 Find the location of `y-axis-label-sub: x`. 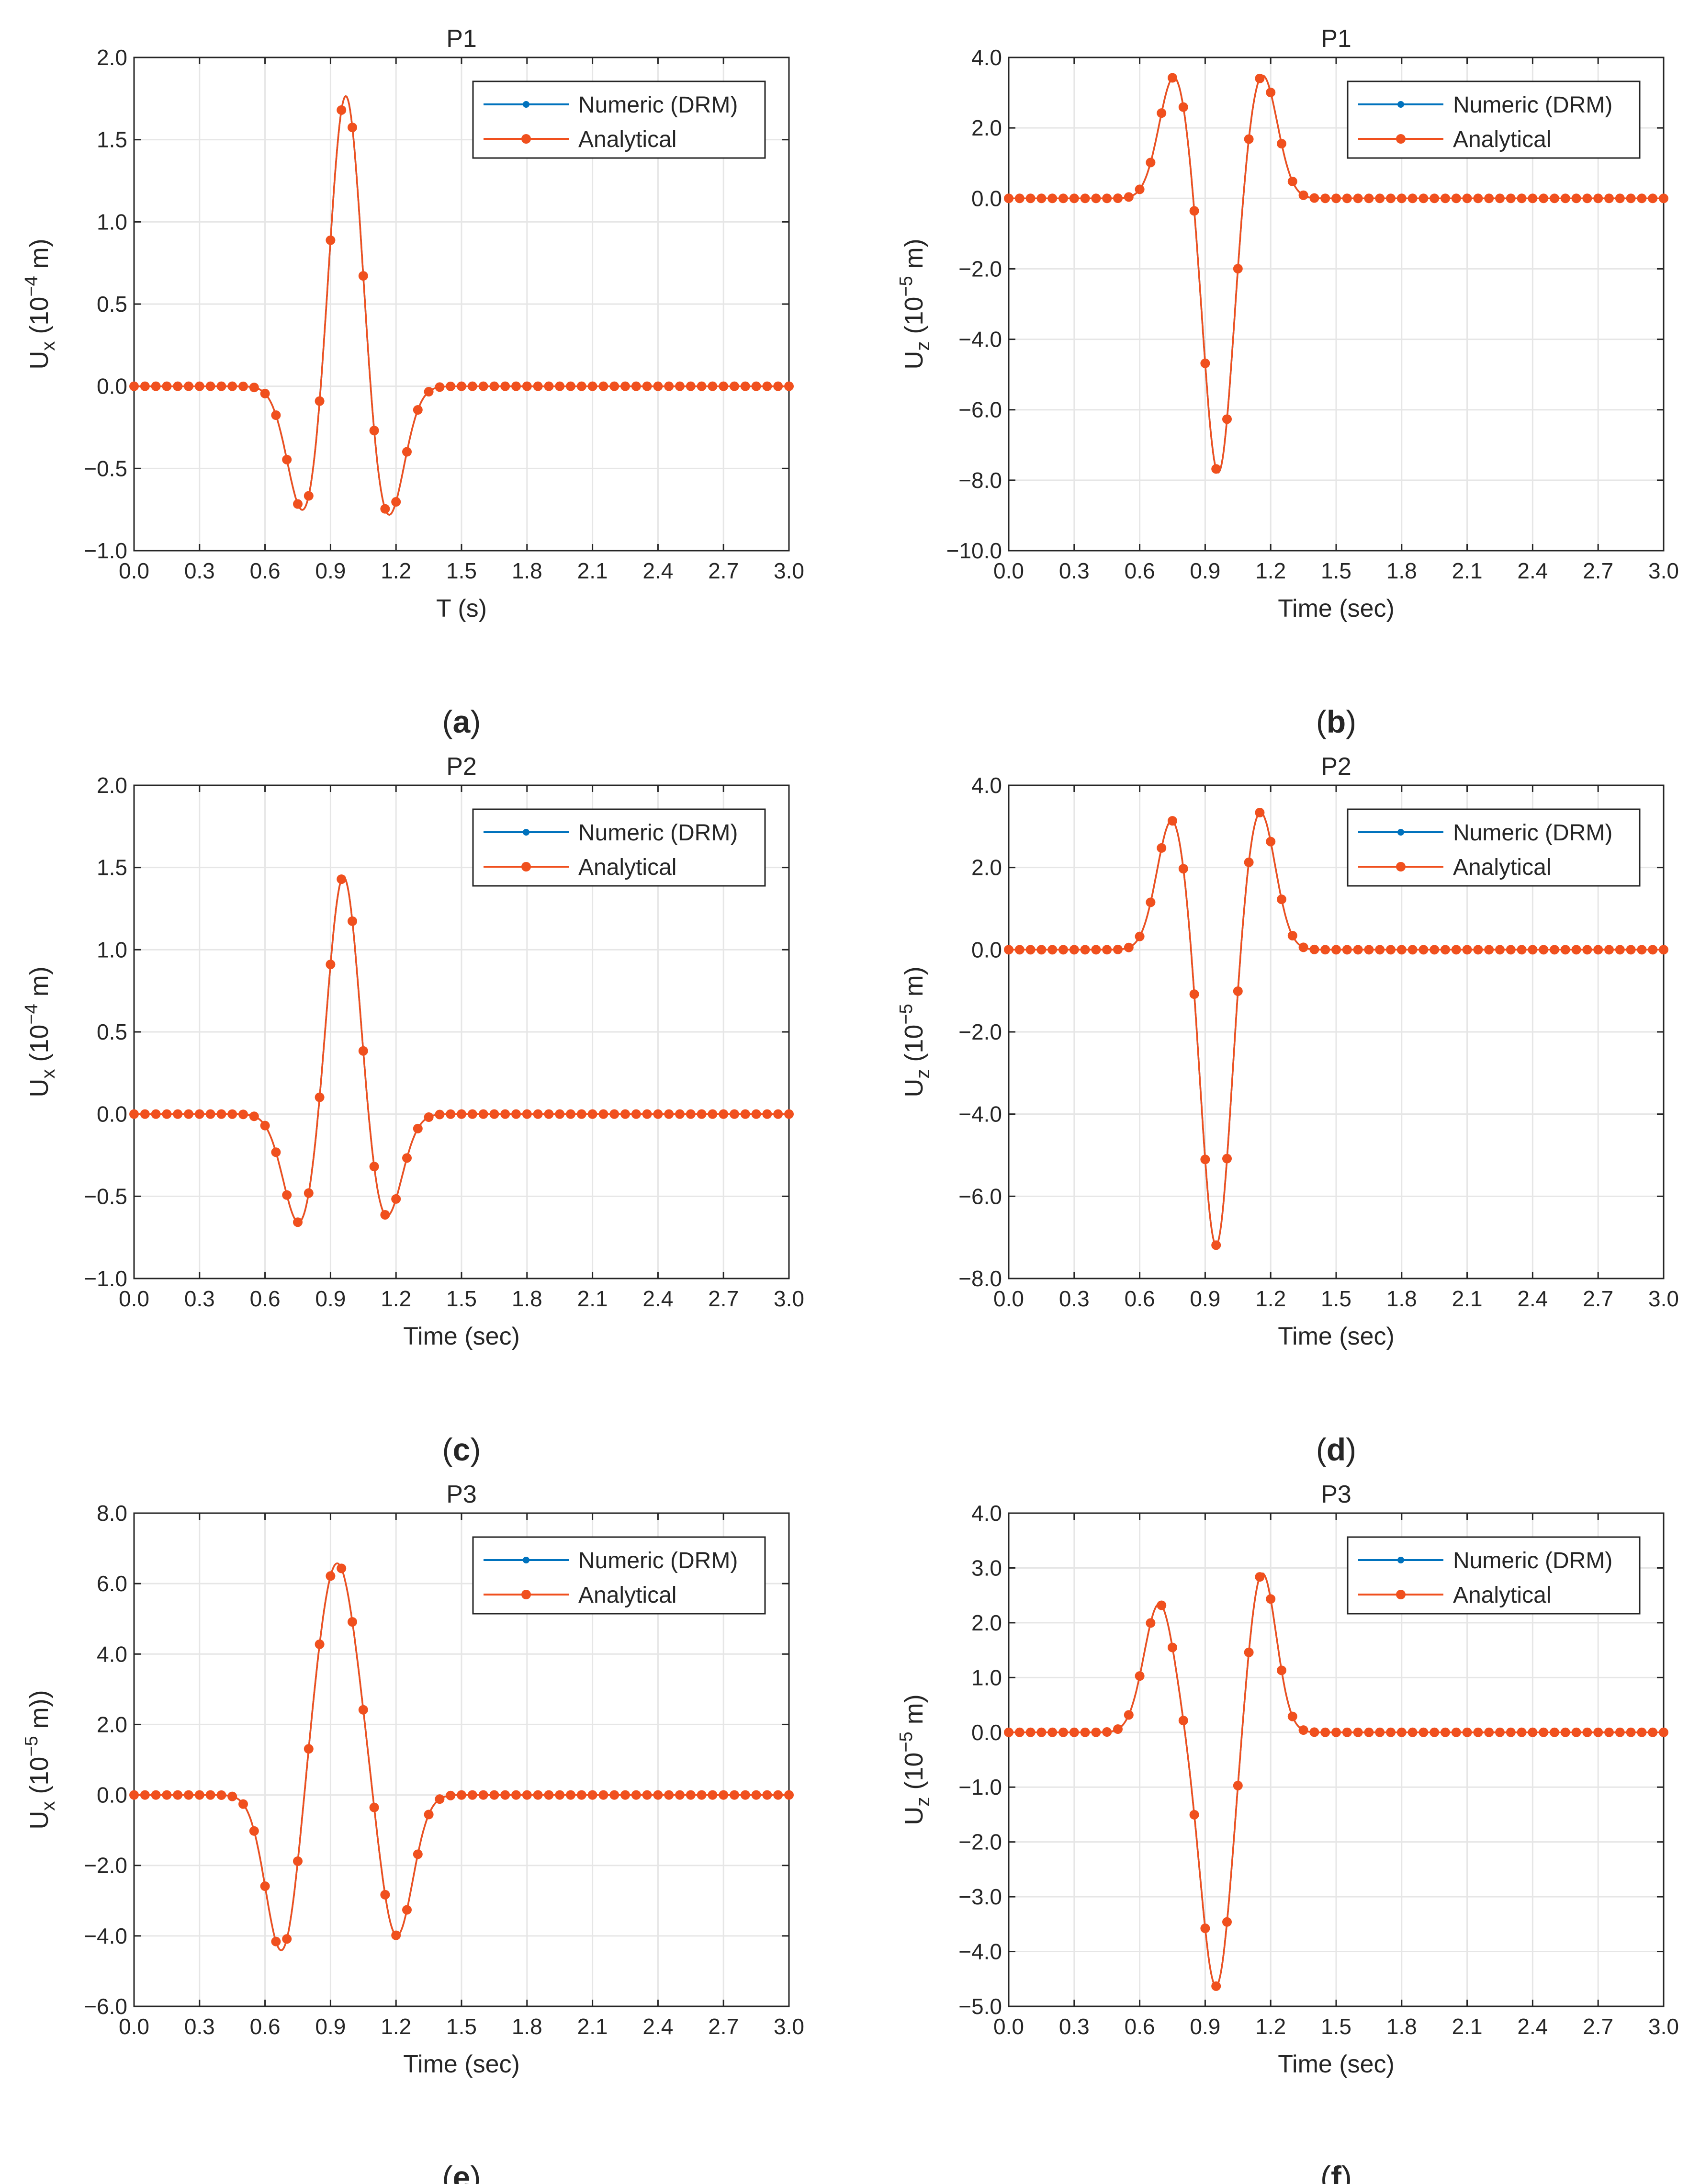

y-axis-label-sub: x is located at coordinates (48, 1074).